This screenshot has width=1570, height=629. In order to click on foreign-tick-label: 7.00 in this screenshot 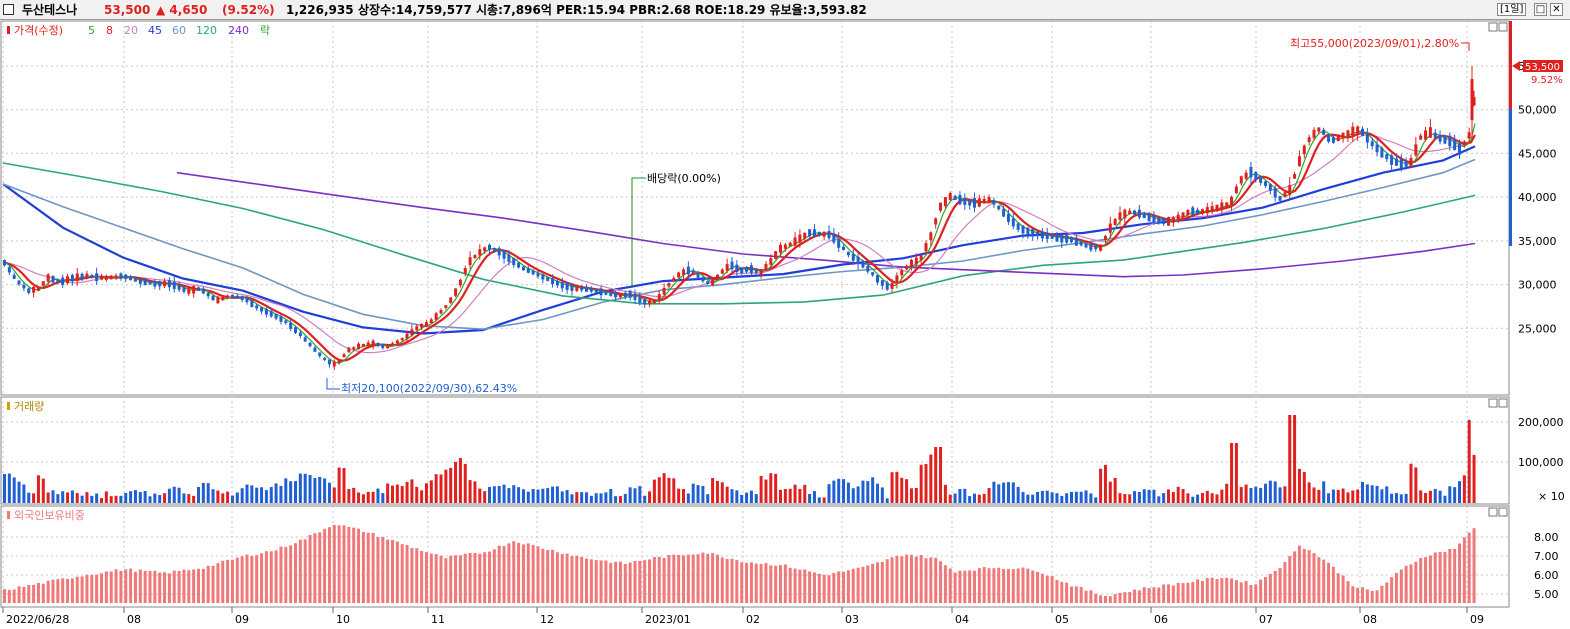, I will do `click(1546, 556)`.